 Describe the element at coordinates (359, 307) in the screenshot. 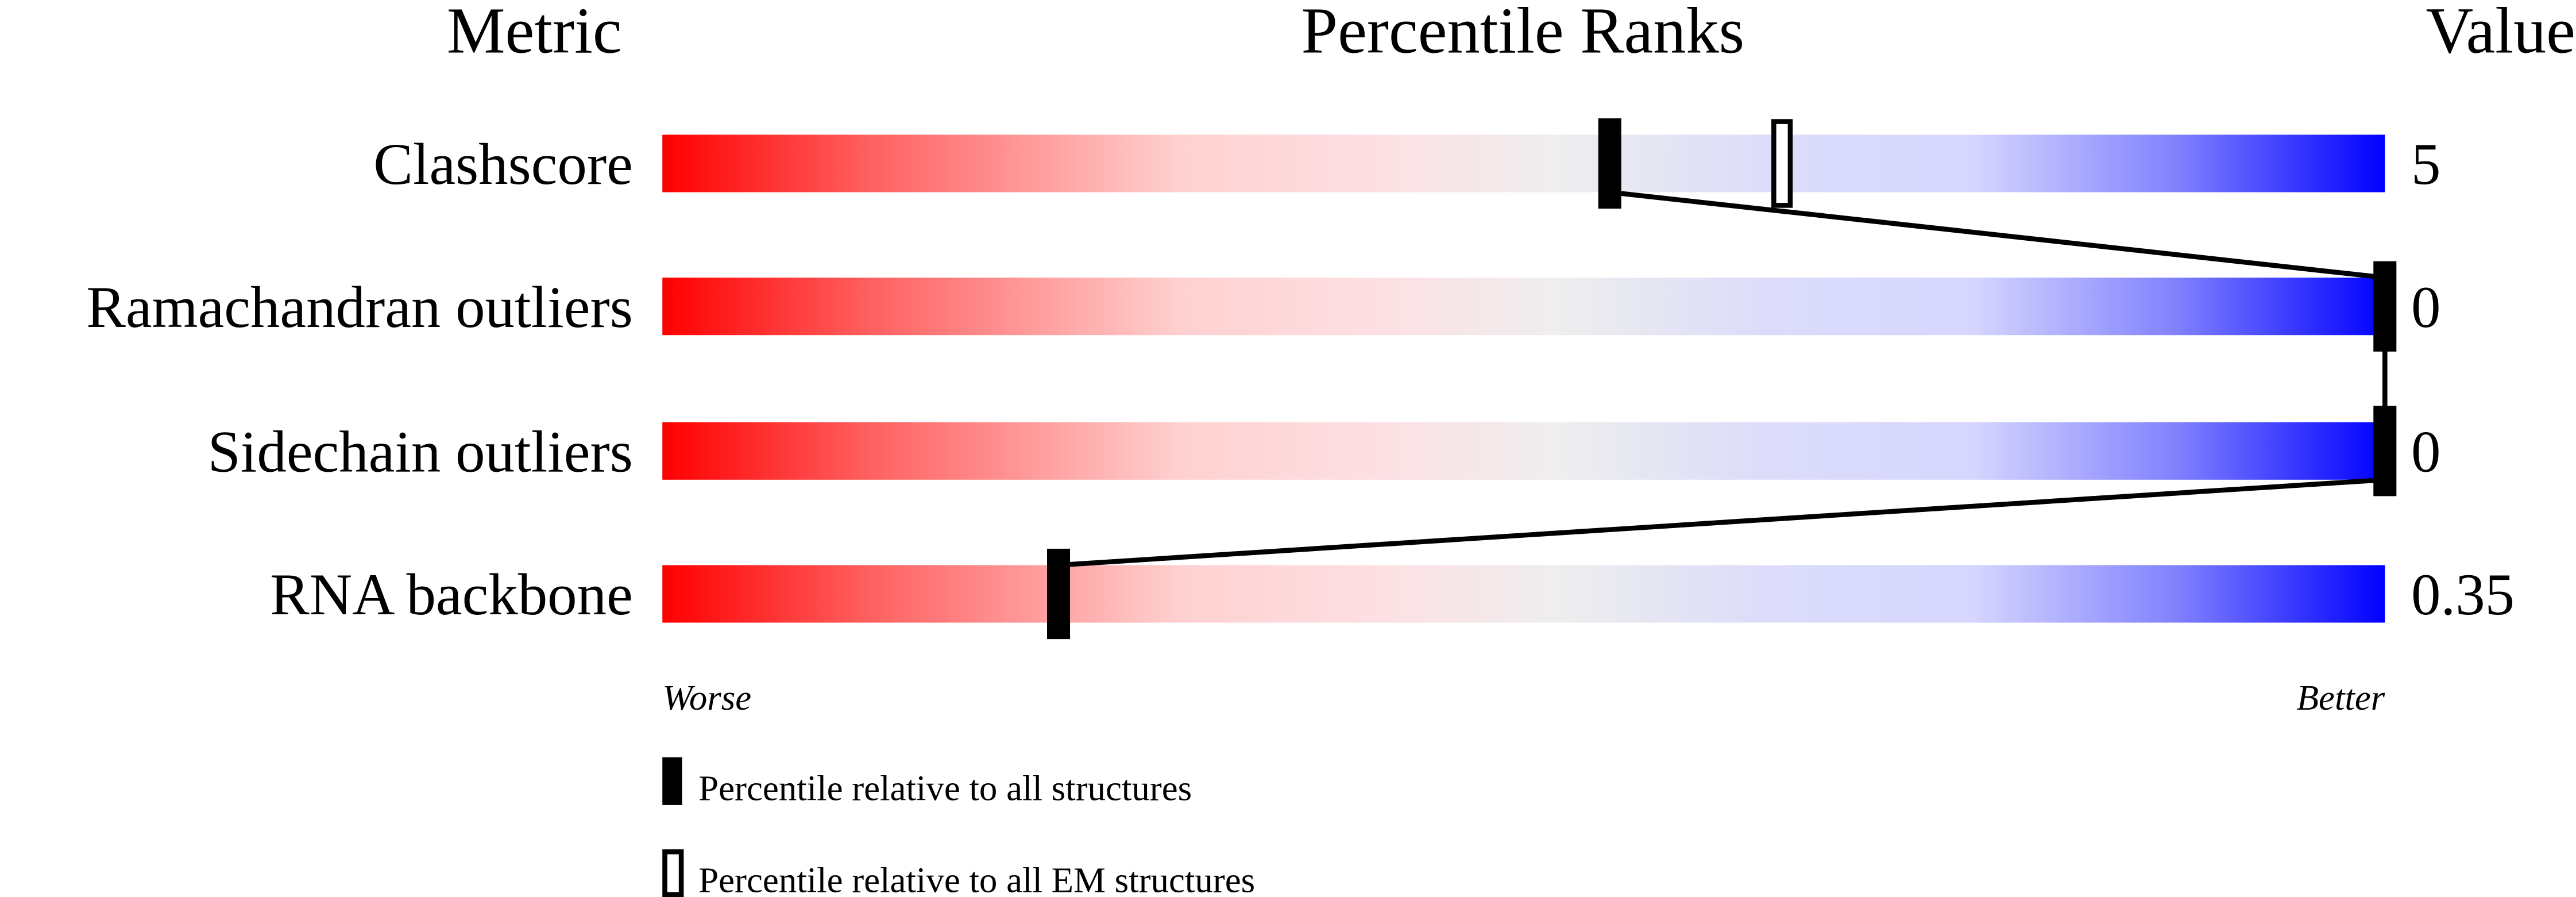

I see `metric-label: Ramachandran outliers` at that location.